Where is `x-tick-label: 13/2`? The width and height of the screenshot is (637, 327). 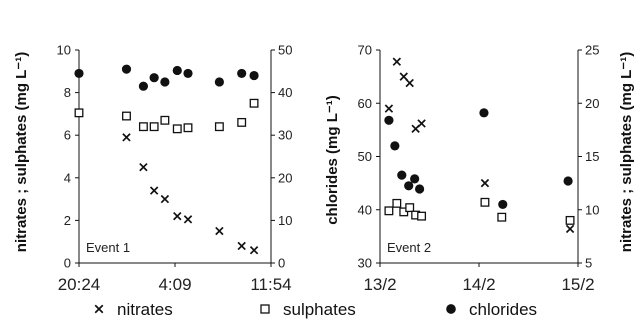 x-tick-label: 13/2 is located at coordinates (379, 284).